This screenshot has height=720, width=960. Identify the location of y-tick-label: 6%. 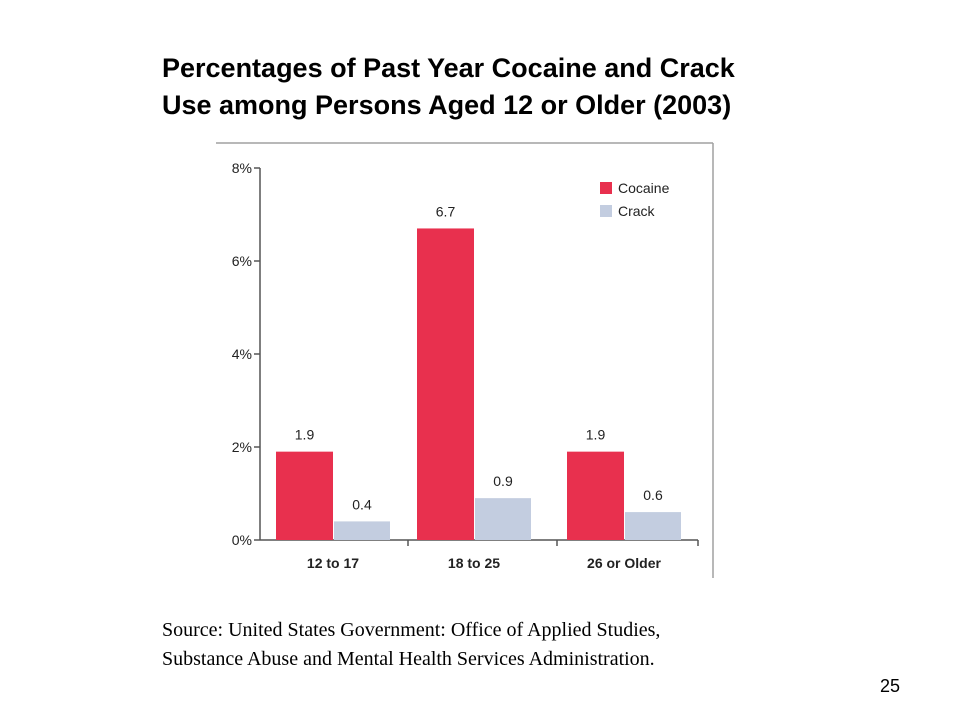
(242, 261).